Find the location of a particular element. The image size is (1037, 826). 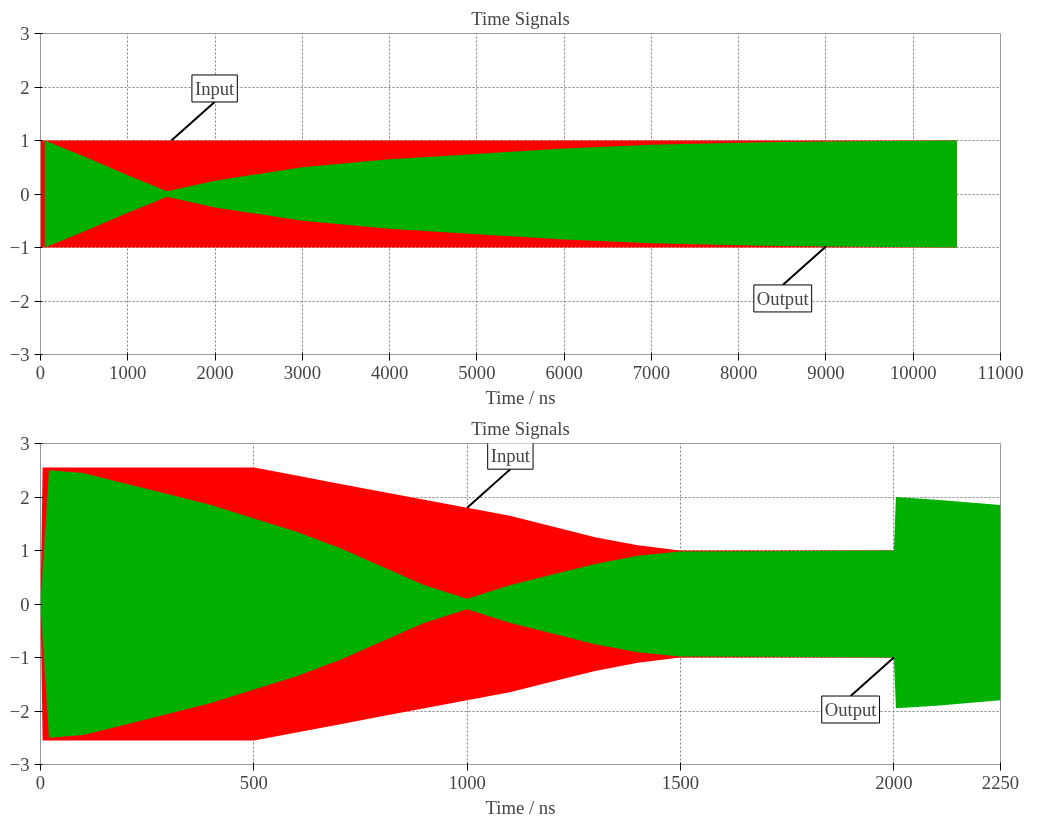

x-tick-label: 1500 is located at coordinates (680, 782).